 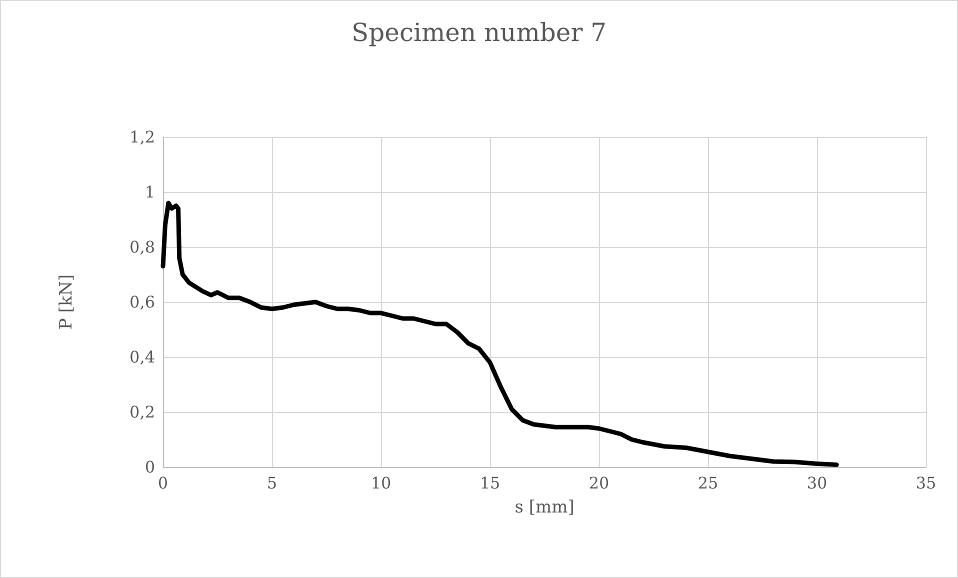 I want to click on y-tick-label: 0,4, so click(x=142, y=357).